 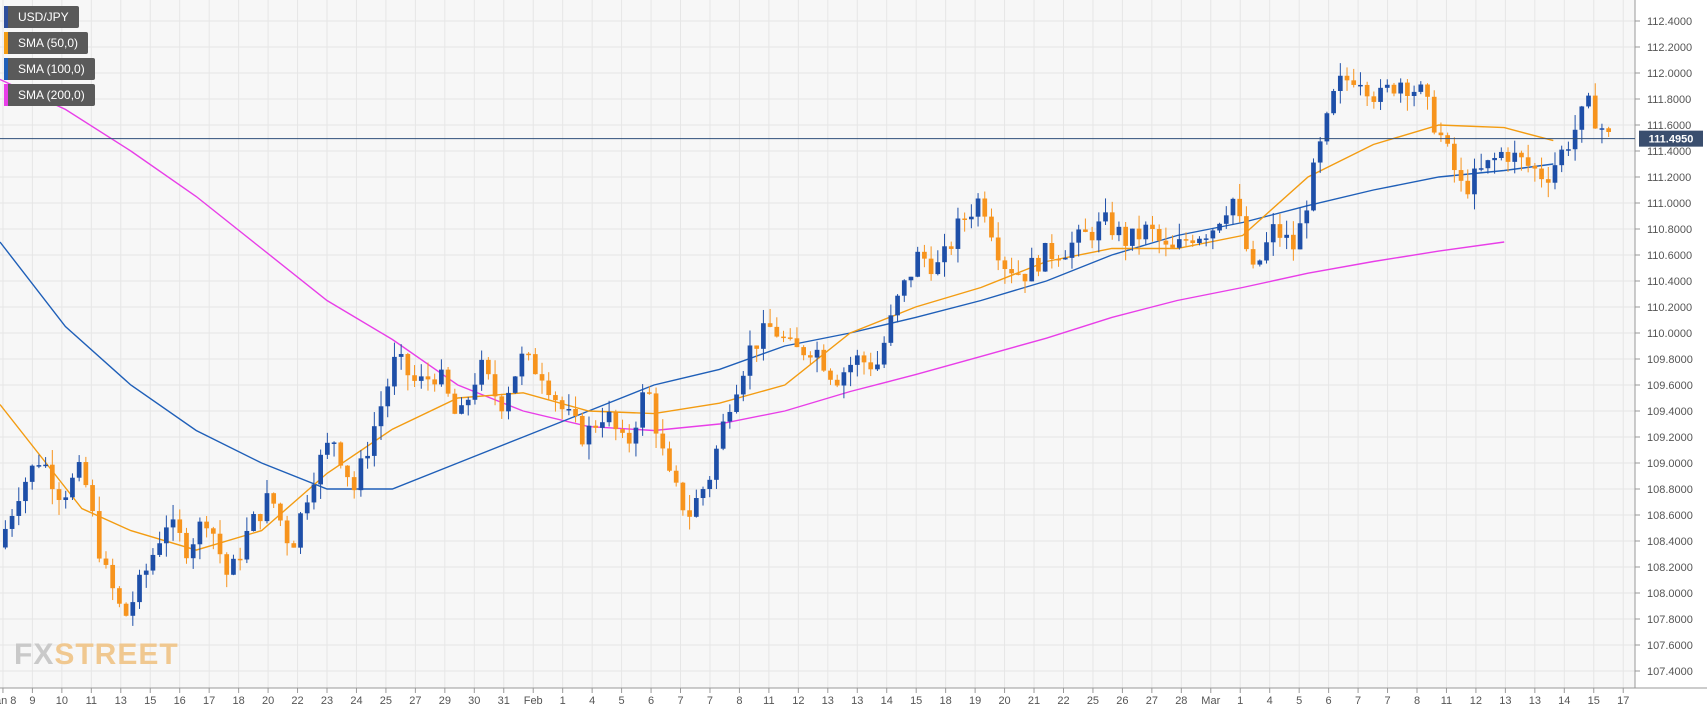 What do you see at coordinates (49, 69) in the screenshot?
I see `legend-item-sma100: SMA (100,0)` at bounding box center [49, 69].